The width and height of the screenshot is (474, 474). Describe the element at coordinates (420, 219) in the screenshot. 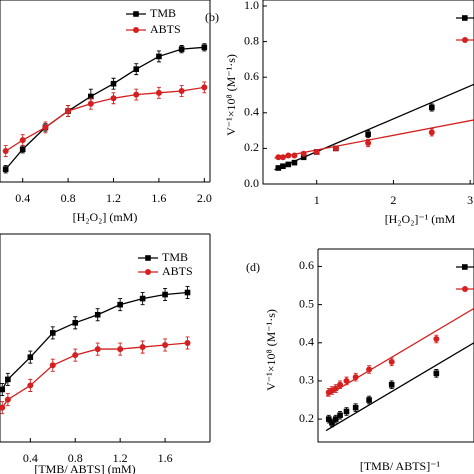

I see `x-axis-label: [H₂O₂]⁻¹ (mM` at that location.